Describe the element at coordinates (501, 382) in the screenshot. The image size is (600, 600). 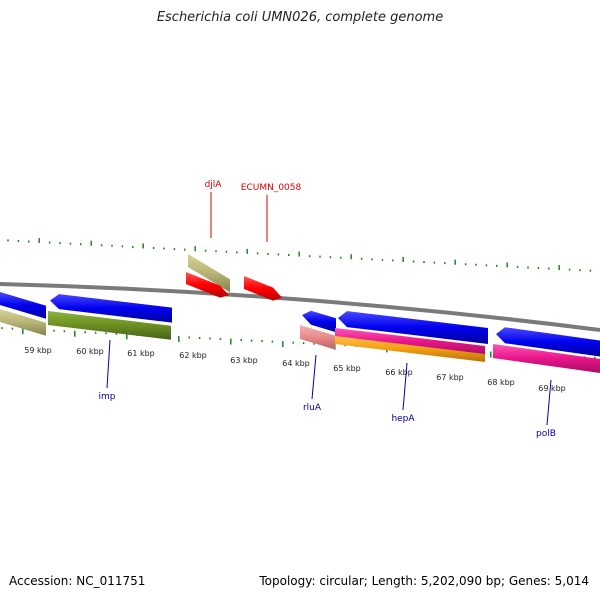
I see `kbp-label: 68 kbp` at that location.